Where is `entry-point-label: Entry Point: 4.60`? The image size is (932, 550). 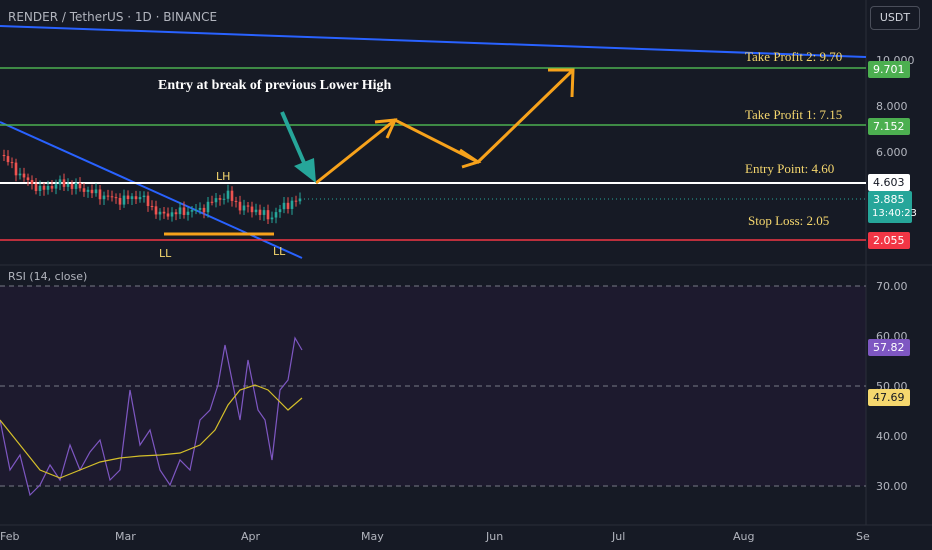 entry-point-label: Entry Point: 4.60 is located at coordinates (790, 168).